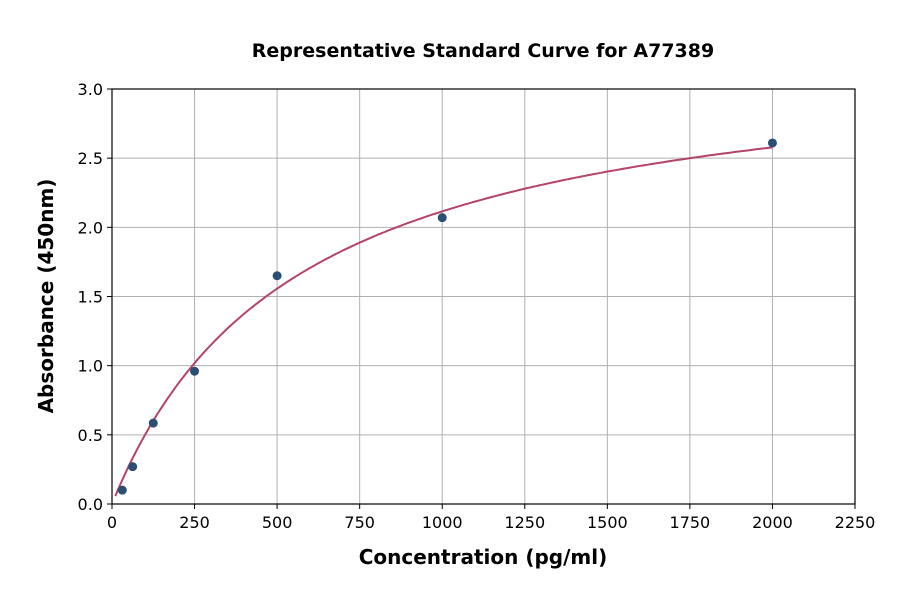 Image resolution: width=900 pixels, height=598 pixels. What do you see at coordinates (90, 297) in the screenshot?
I see `y-tick-label: 1.5` at bounding box center [90, 297].